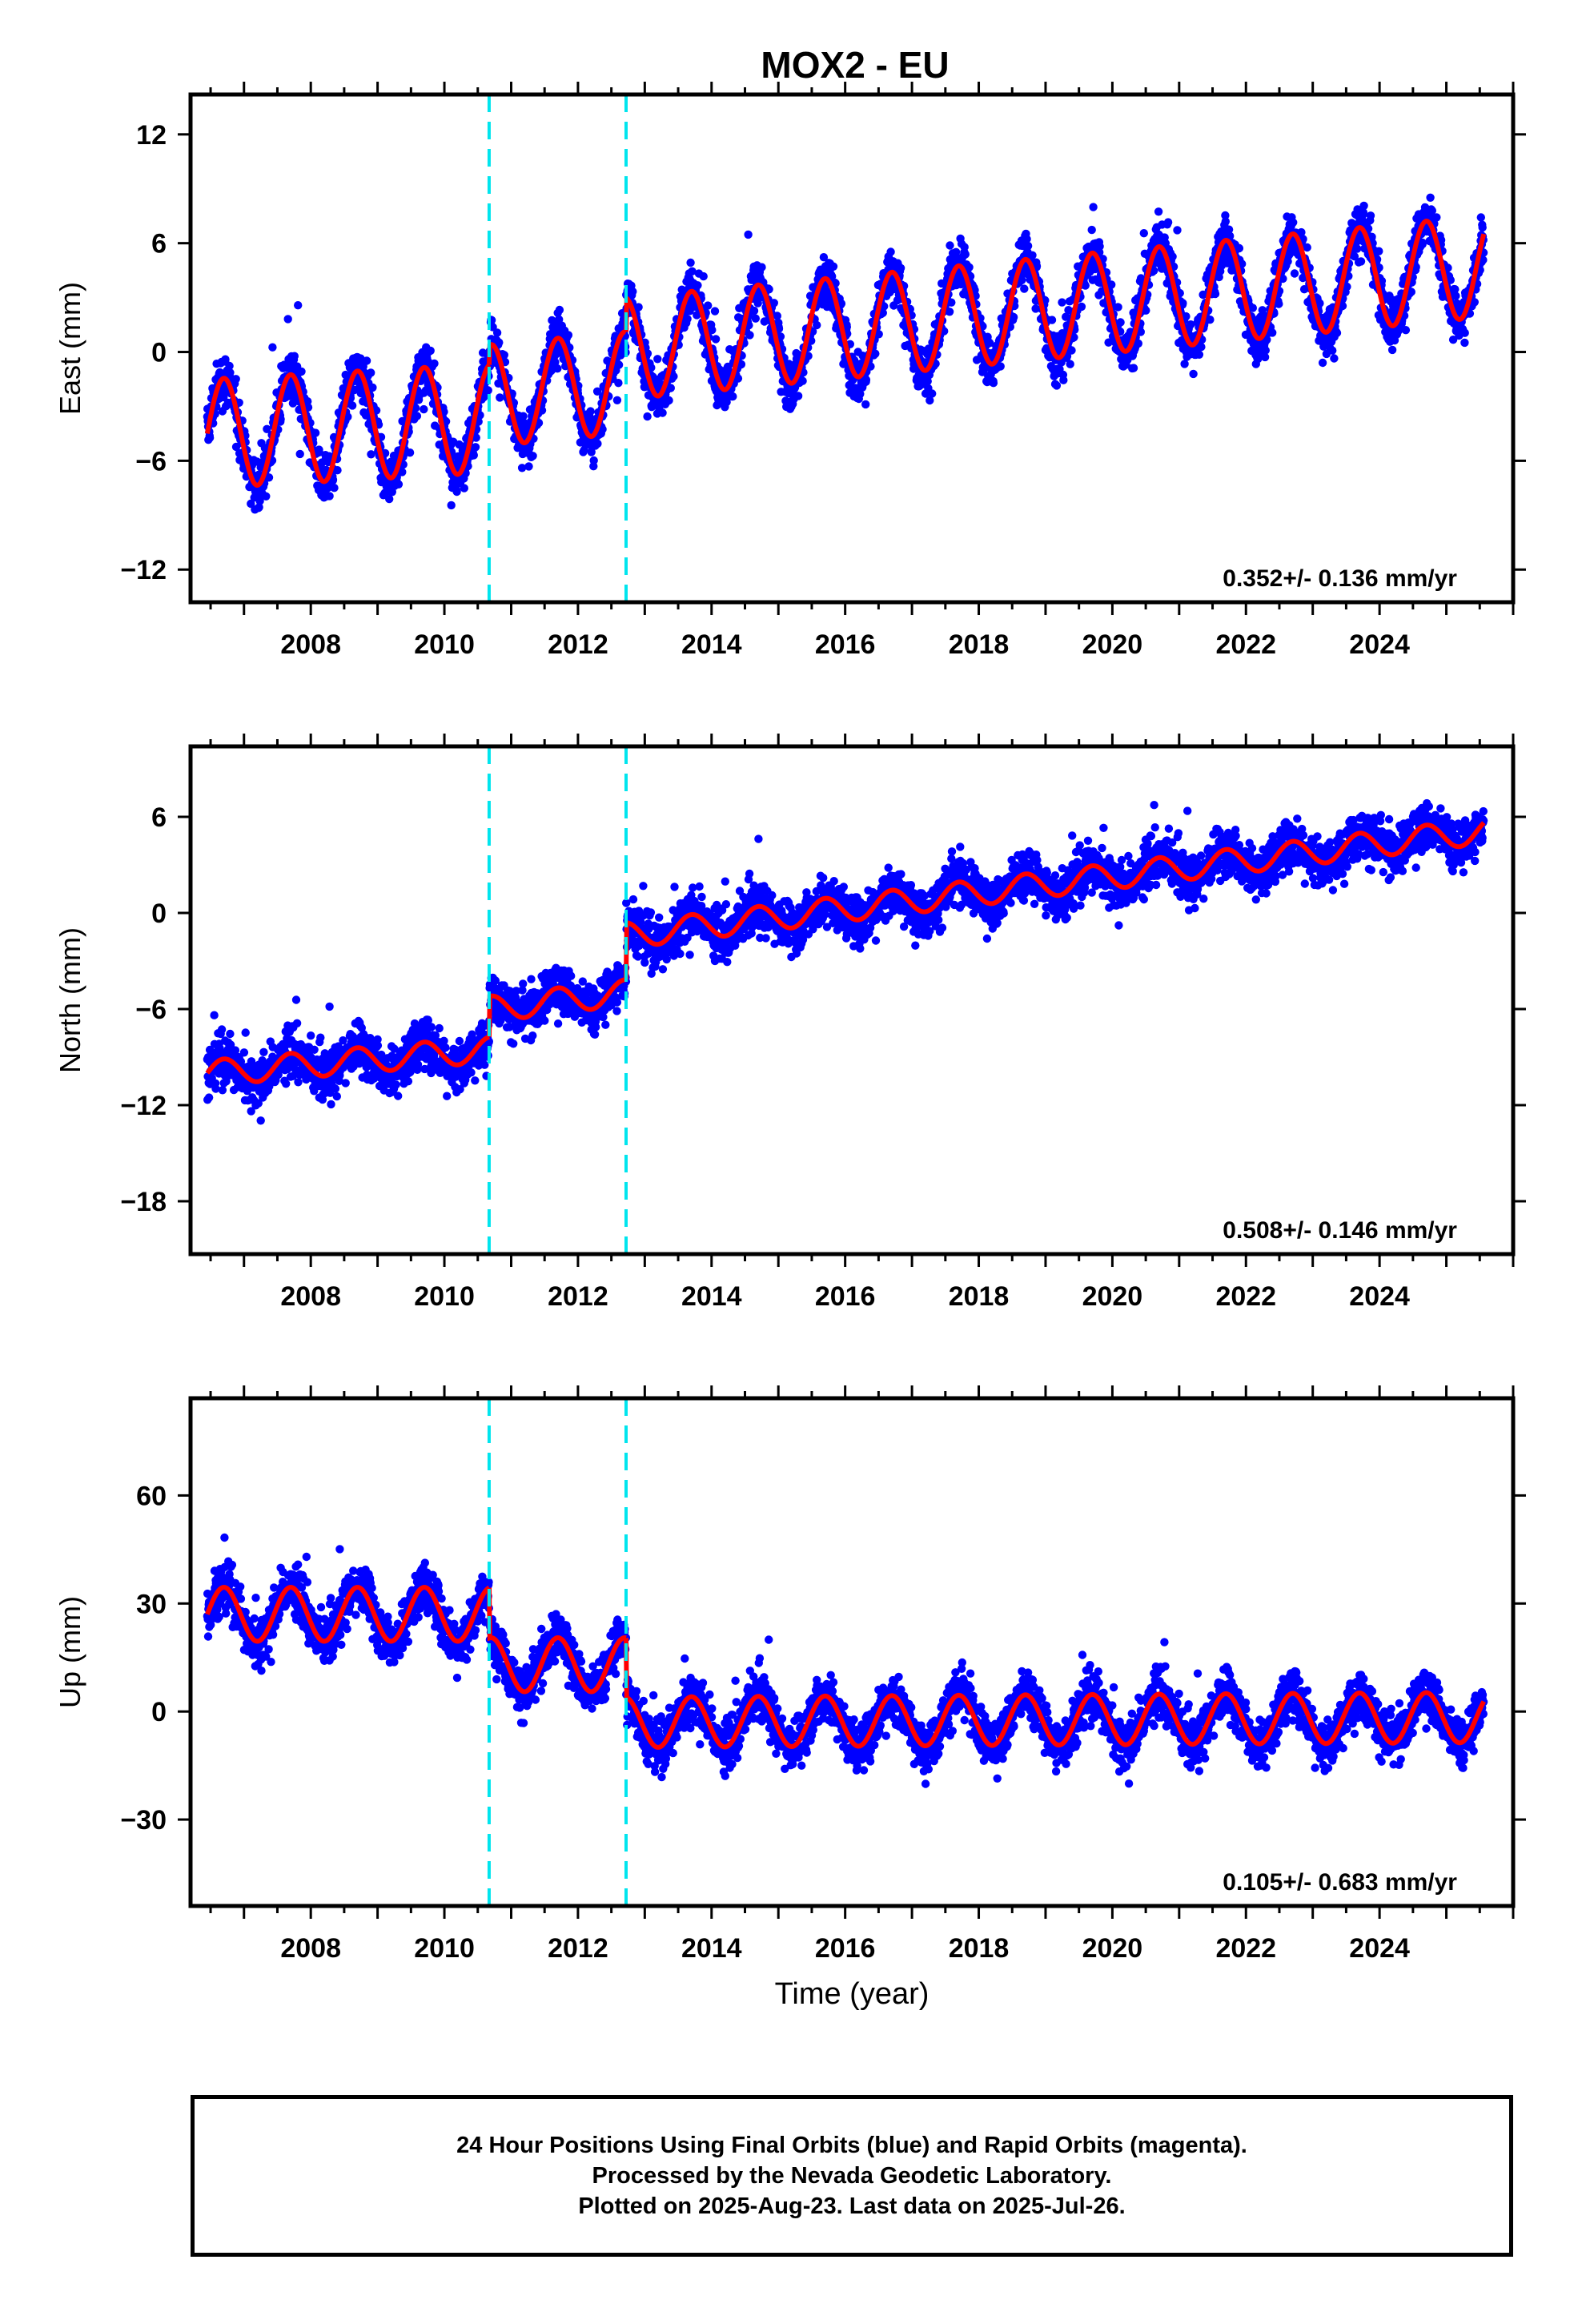  I want to click on chart-title: MOX2 - EU, so click(855, 65).